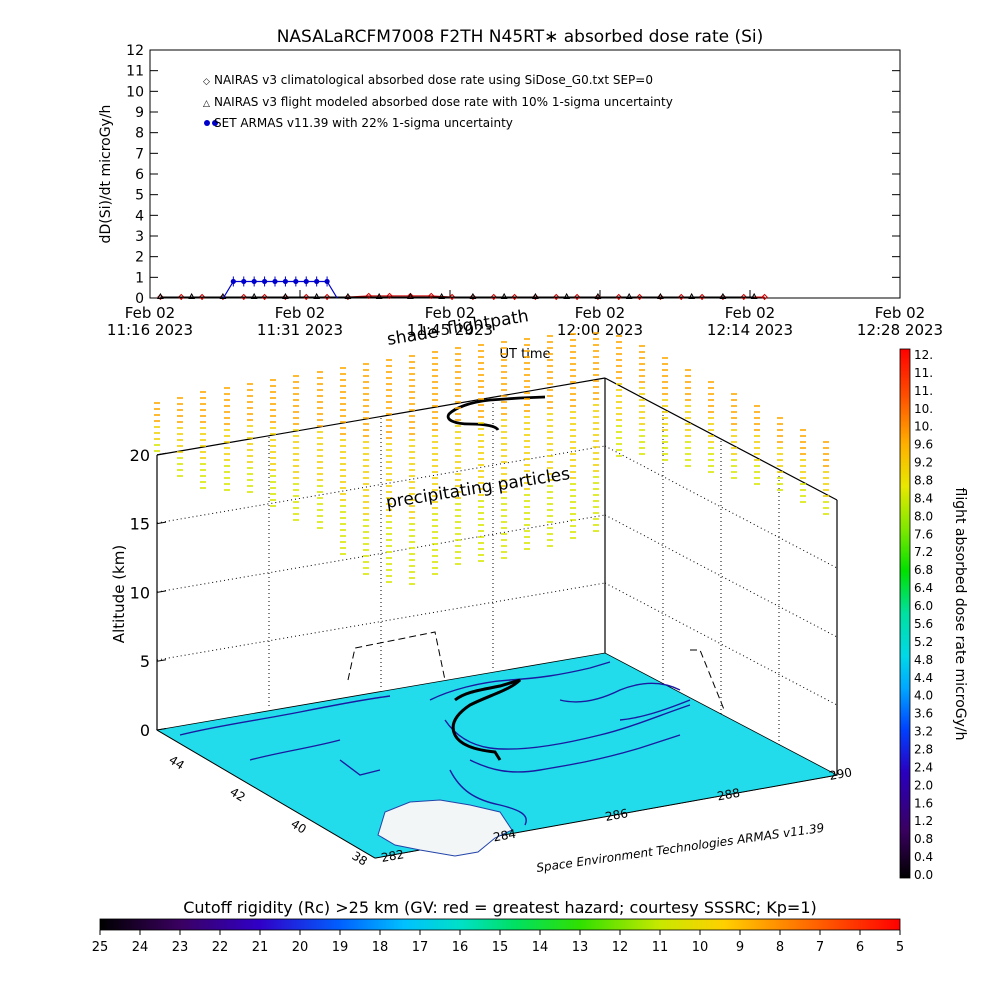 The image size is (1000, 1000). Describe the element at coordinates (139, 175) in the screenshot. I see `y-tick-label: 6` at that location.